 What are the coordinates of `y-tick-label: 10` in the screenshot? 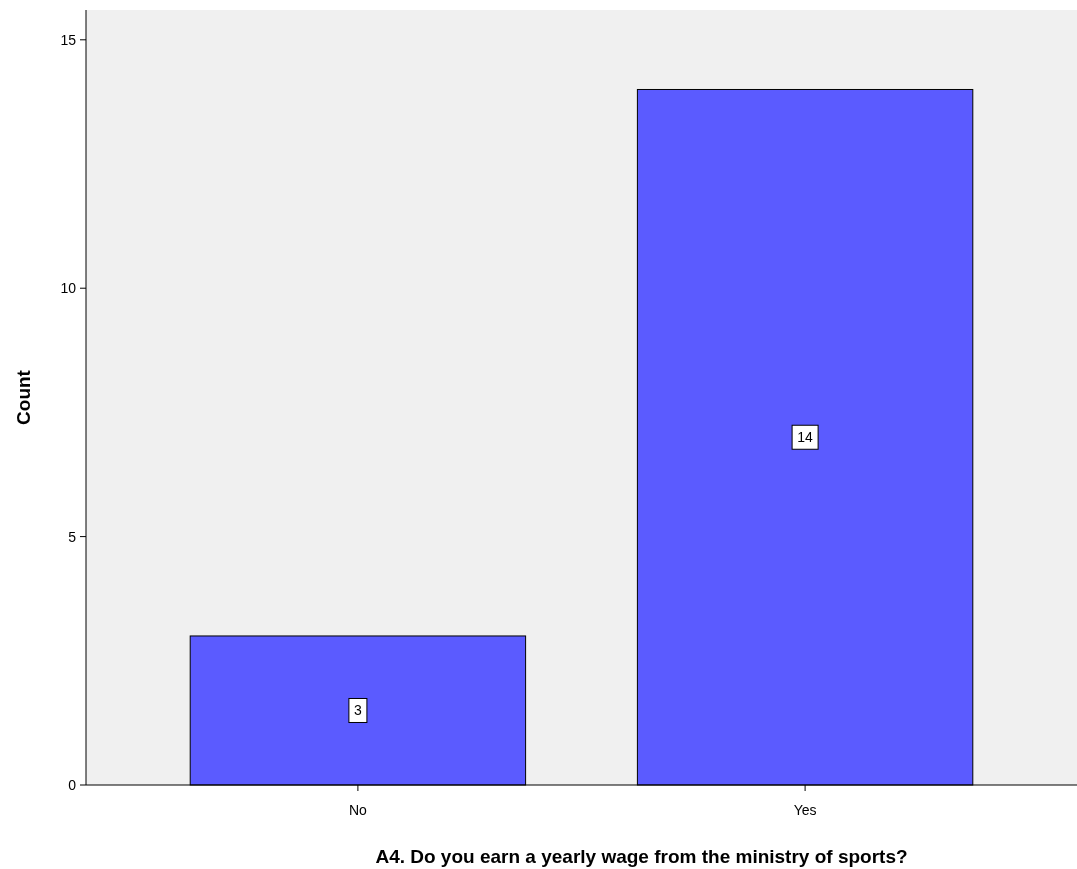 It's located at (68, 288).